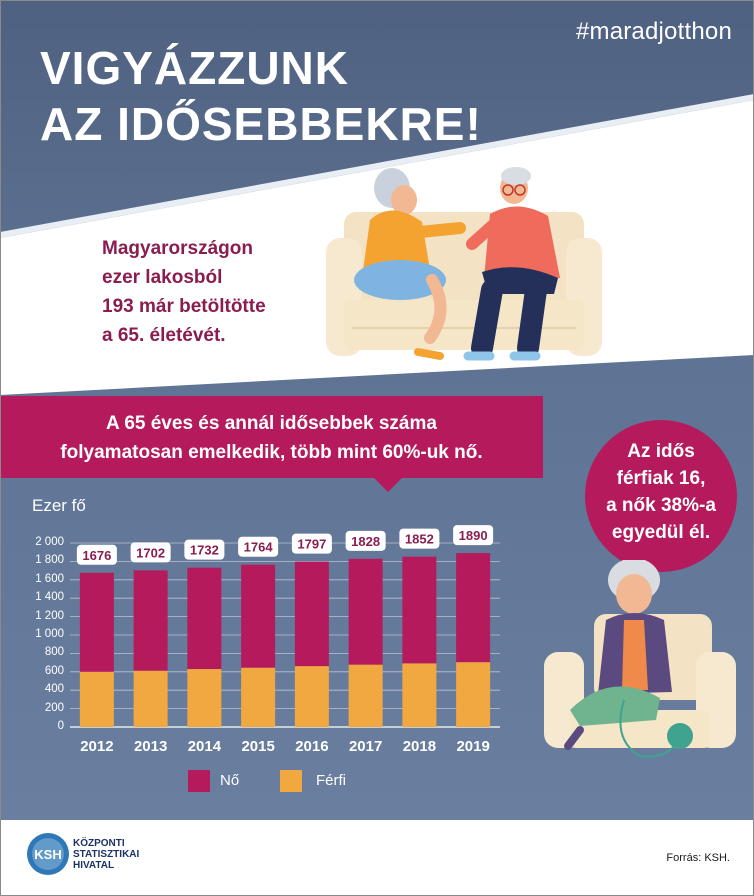  What do you see at coordinates (419, 695) in the screenshot?
I see `bar-male-2018` at bounding box center [419, 695].